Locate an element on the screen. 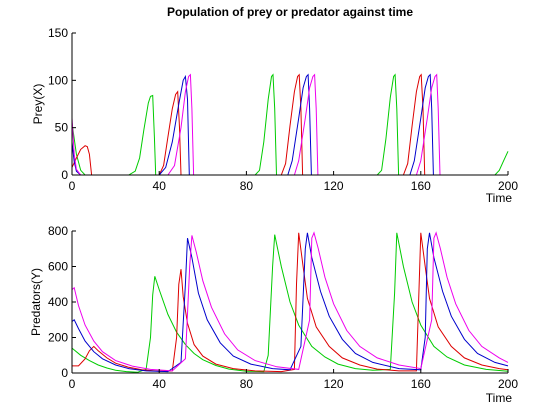 This screenshot has height=420, width=560. prey-y-label: Prey(X) is located at coordinates (38, 104).